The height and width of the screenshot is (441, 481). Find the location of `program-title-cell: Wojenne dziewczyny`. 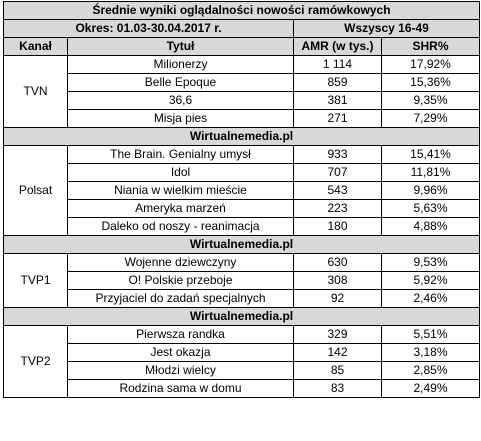

program-title-cell: Wojenne dziewczyny is located at coordinates (181, 263).